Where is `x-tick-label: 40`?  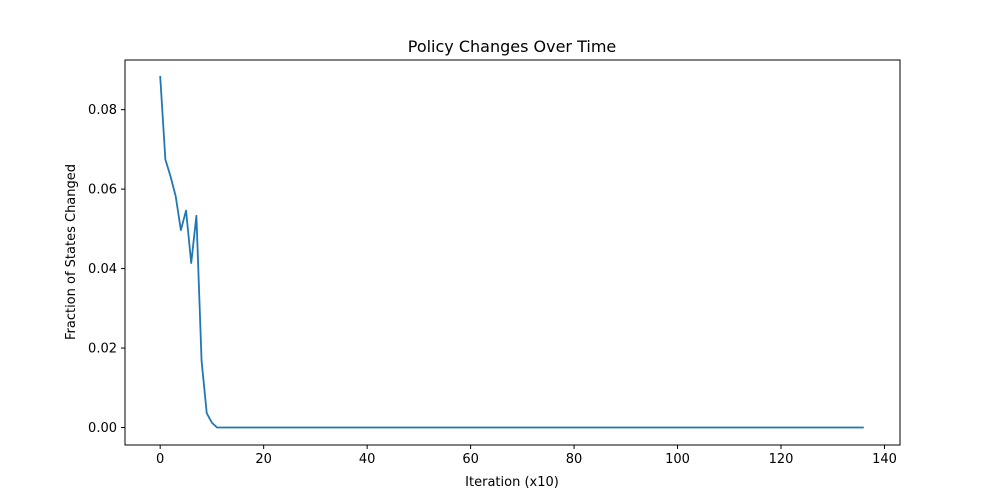
x-tick-label: 40 is located at coordinates (367, 459).